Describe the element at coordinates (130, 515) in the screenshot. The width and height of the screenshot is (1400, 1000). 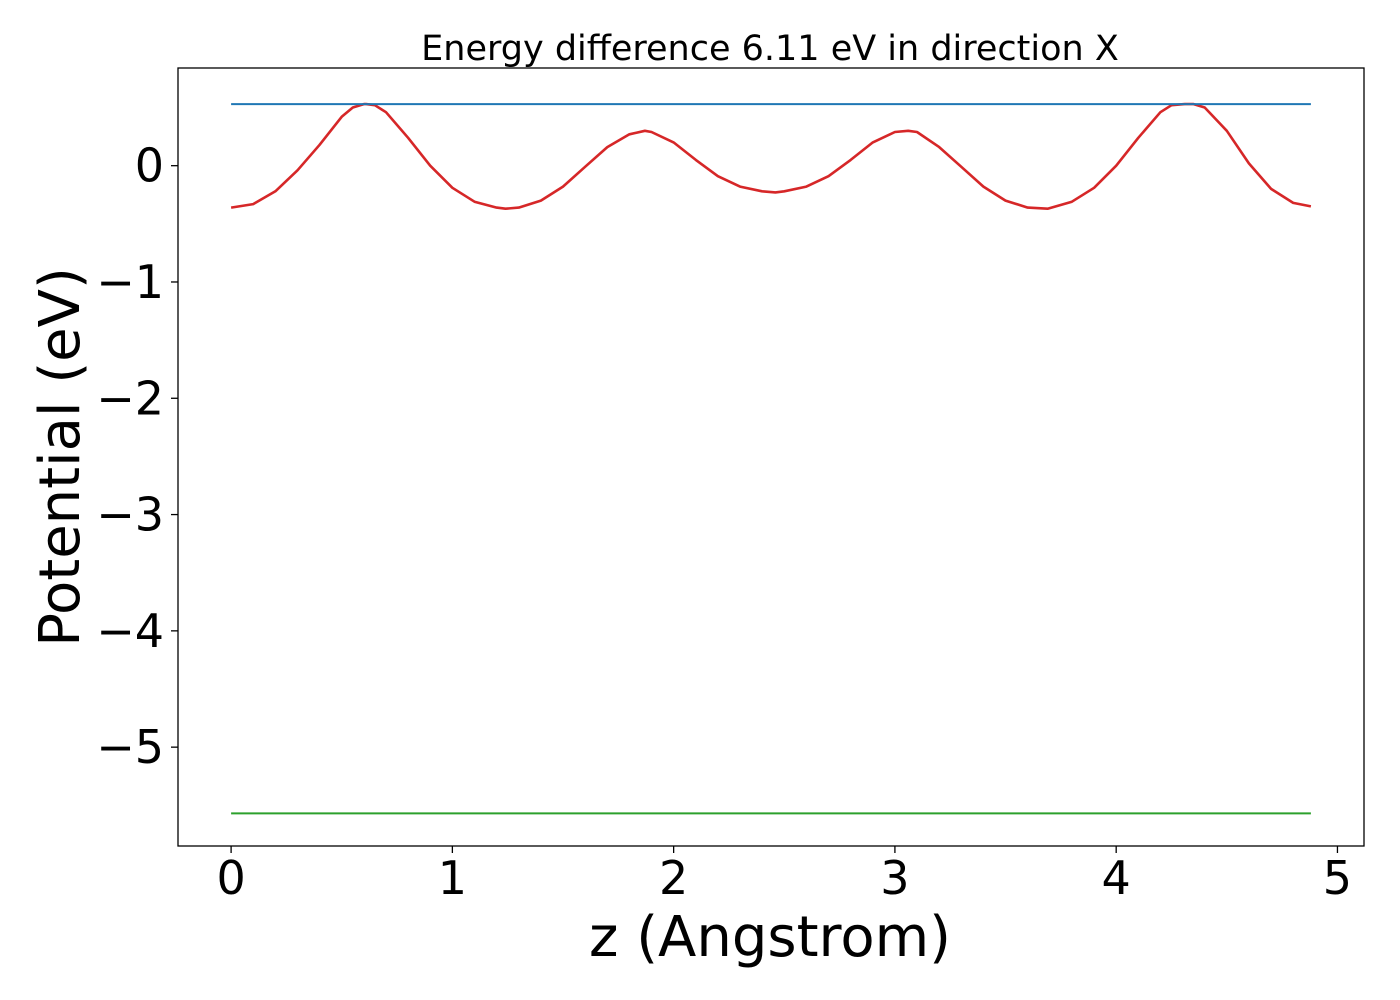
I see `y-tick-label: −3` at that location.